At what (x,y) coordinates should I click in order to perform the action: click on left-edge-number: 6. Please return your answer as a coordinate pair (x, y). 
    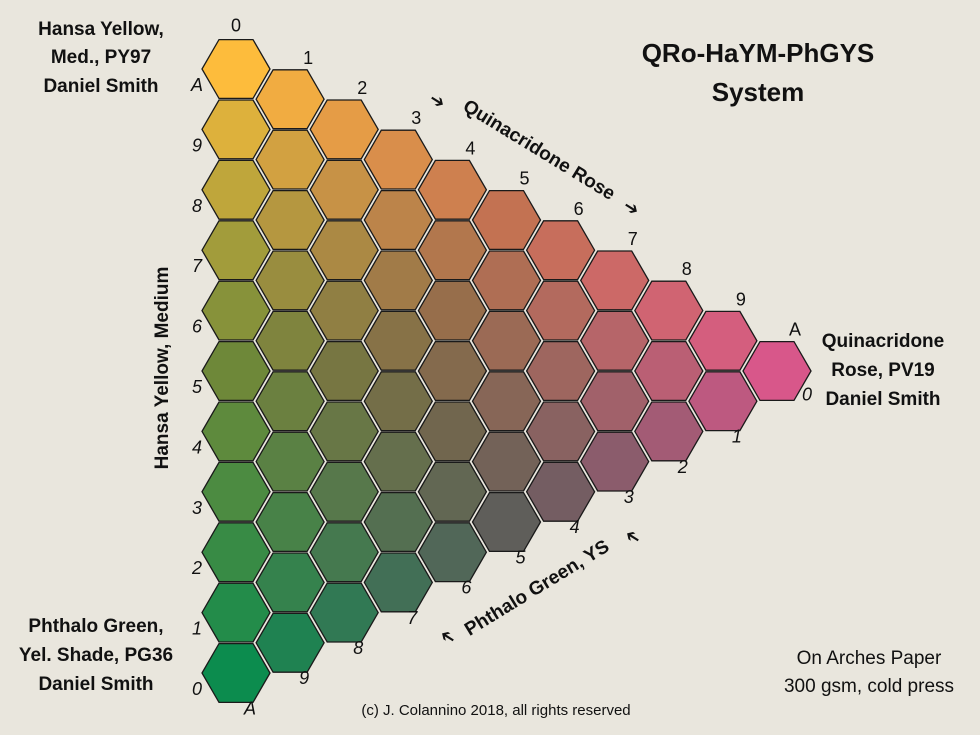
    Looking at the image, I should click on (197, 327).